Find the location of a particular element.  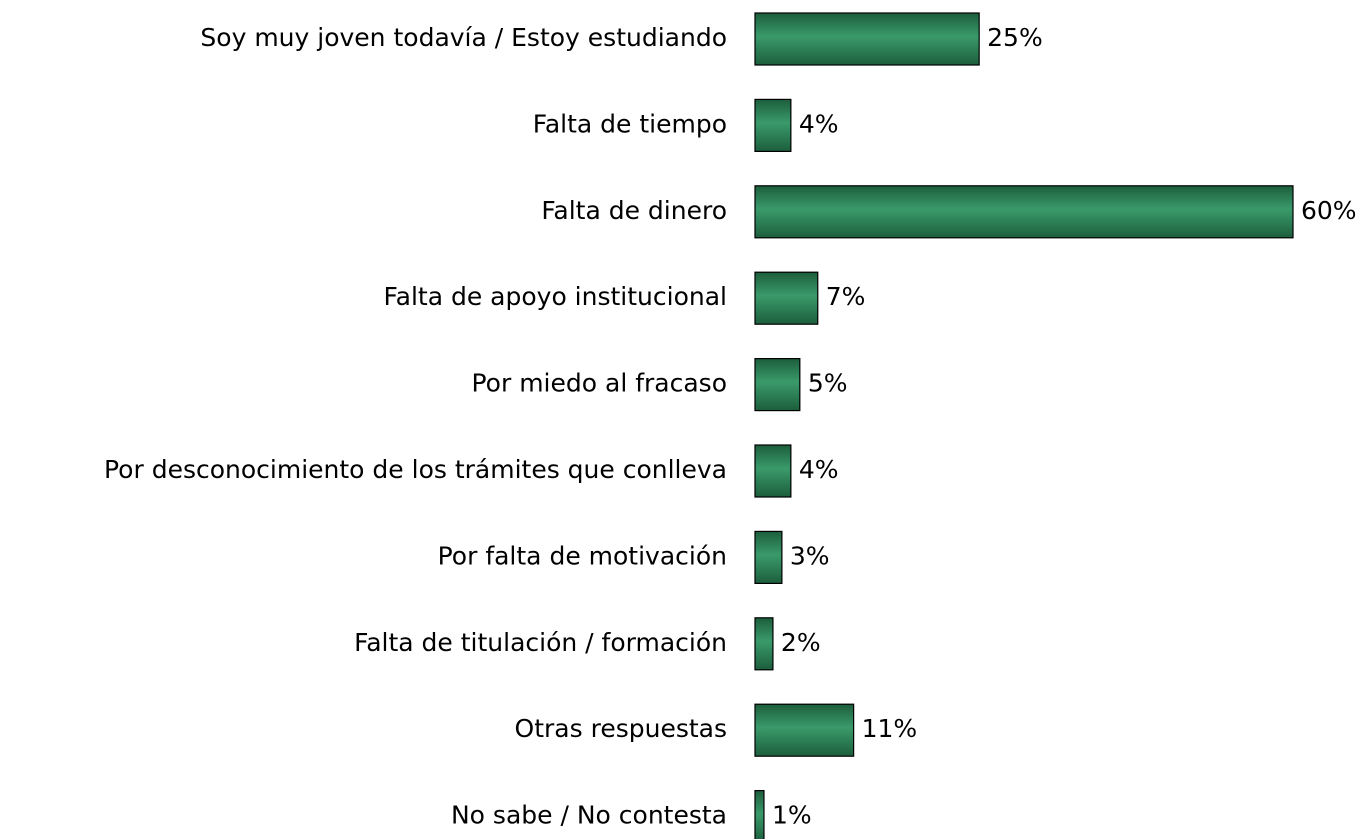

category-label: Otras respuestas is located at coordinates (621, 728).